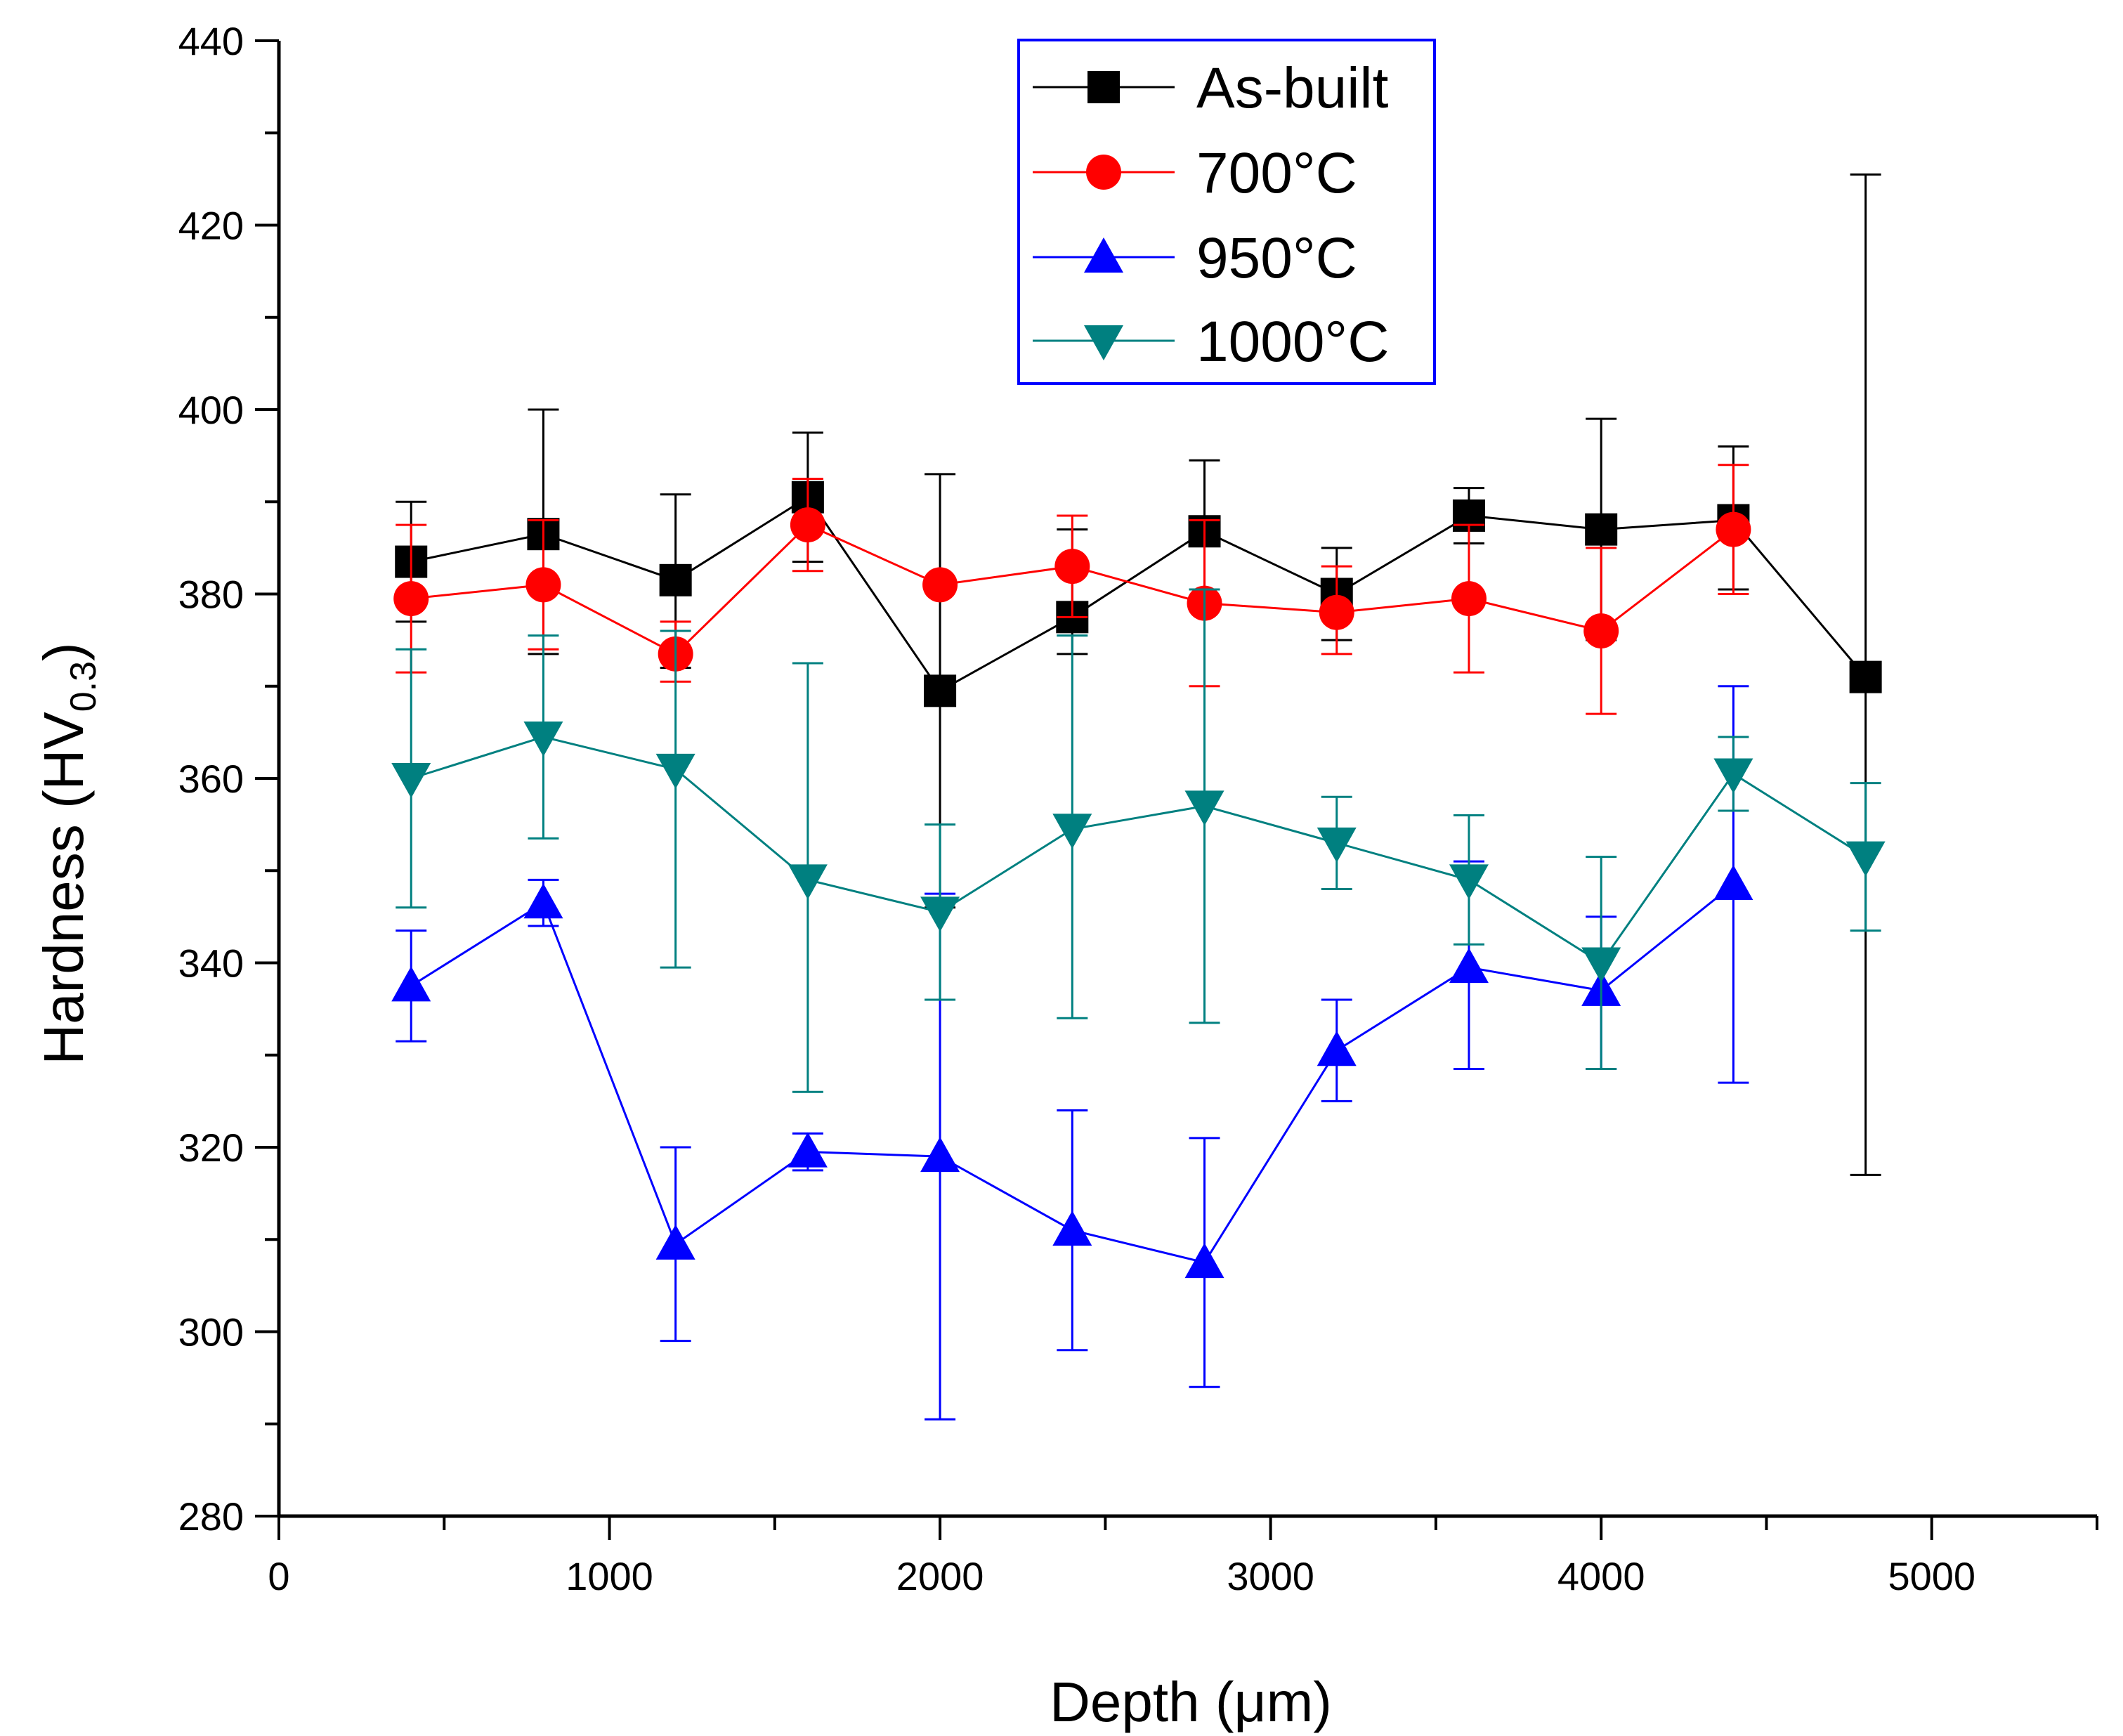  Describe the element at coordinates (211, 779) in the screenshot. I see `y-tick-label: 360` at that location.